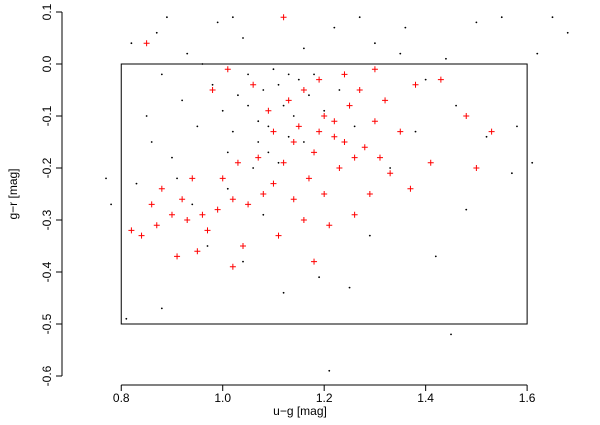 Image resolution: width=600 pixels, height=425 pixels. I want to click on y-tick-label: -0.5, so click(47, 323).